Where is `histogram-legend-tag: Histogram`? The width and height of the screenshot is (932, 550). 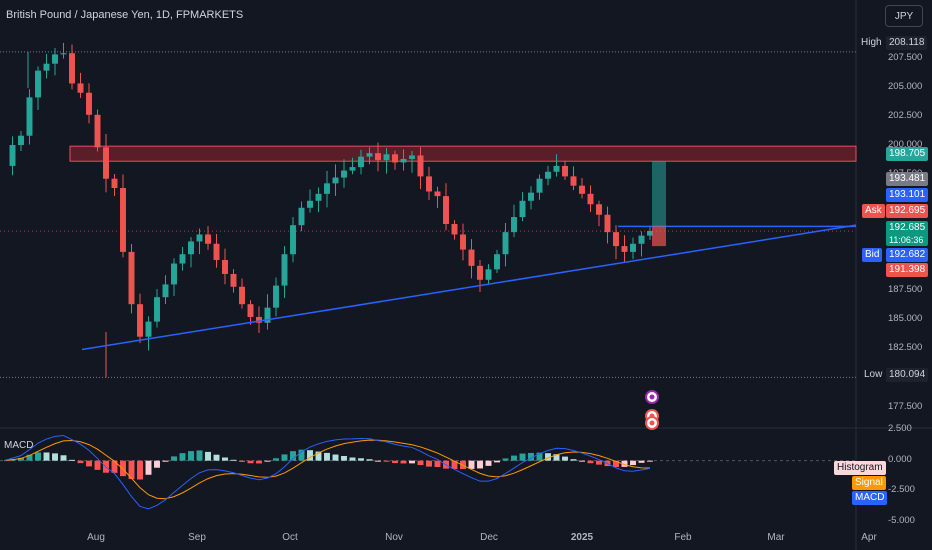
histogram-legend-tag: Histogram is located at coordinates (860, 468).